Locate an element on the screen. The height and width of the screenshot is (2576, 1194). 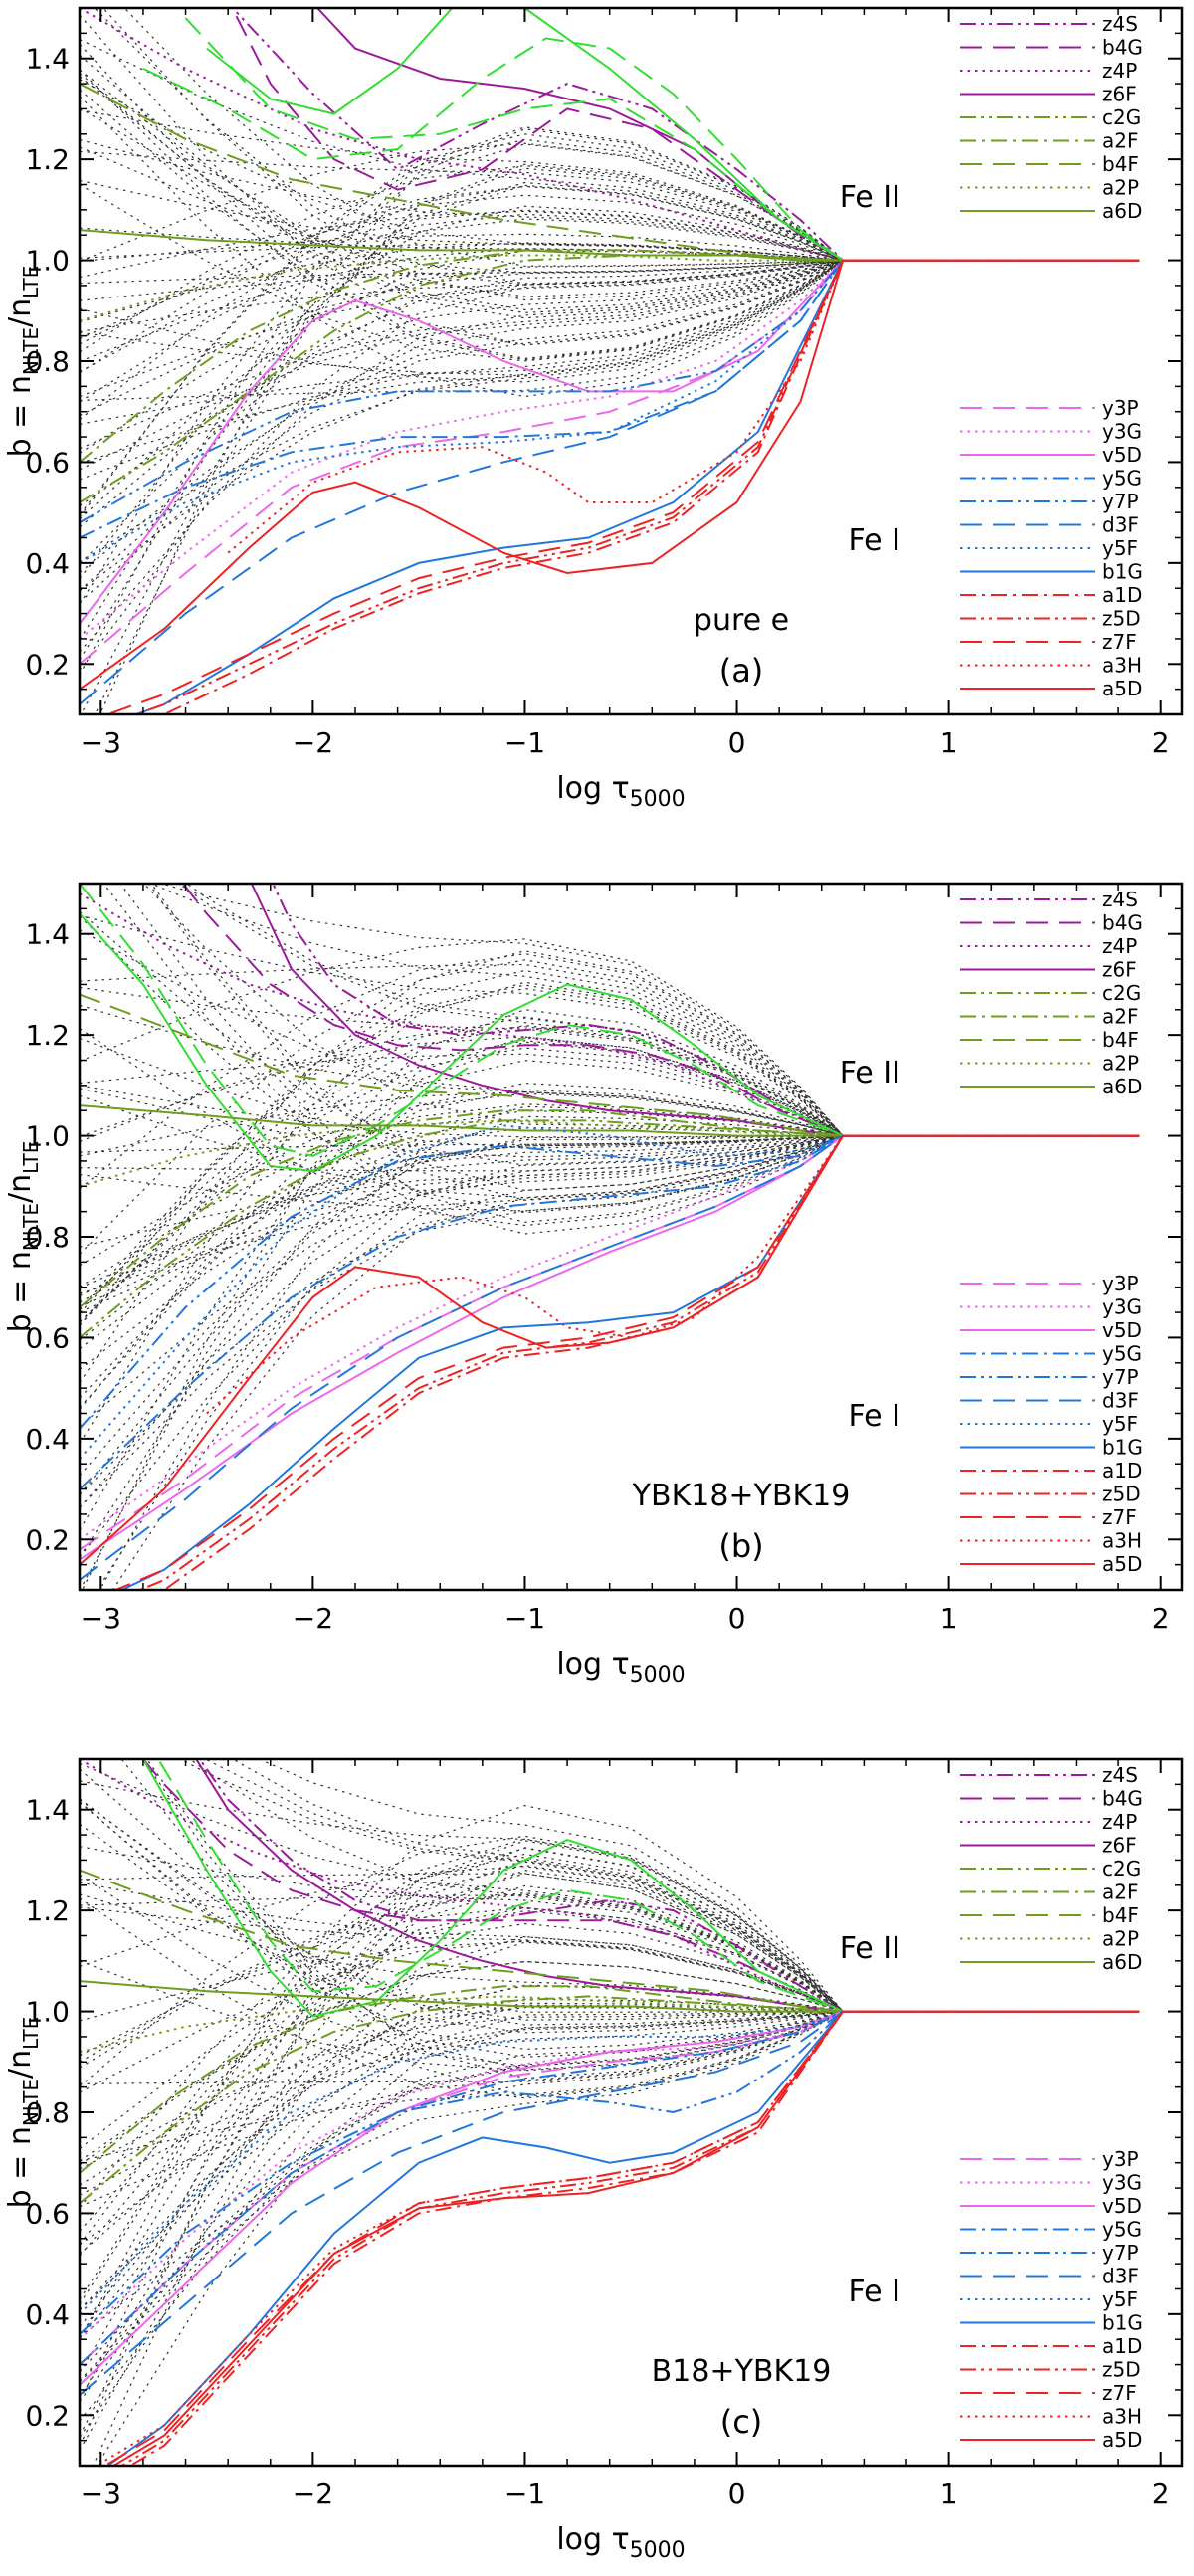
series-line-y3G is located at coordinates (610, 449).